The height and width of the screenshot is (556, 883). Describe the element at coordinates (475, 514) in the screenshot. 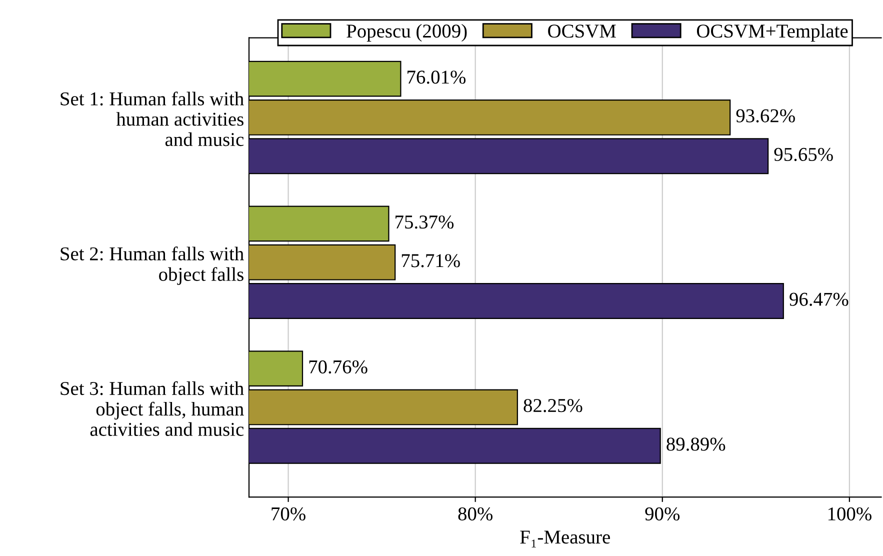

I see `x-tick-label: 80%` at that location.